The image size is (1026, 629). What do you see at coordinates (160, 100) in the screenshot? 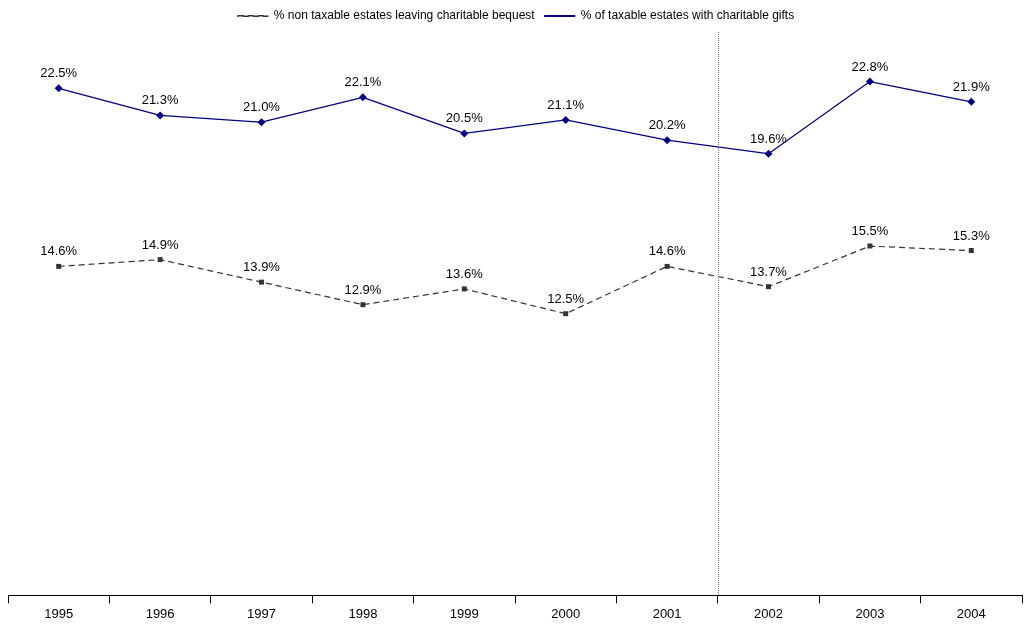
I see `data-label: 21.3%` at bounding box center [160, 100].